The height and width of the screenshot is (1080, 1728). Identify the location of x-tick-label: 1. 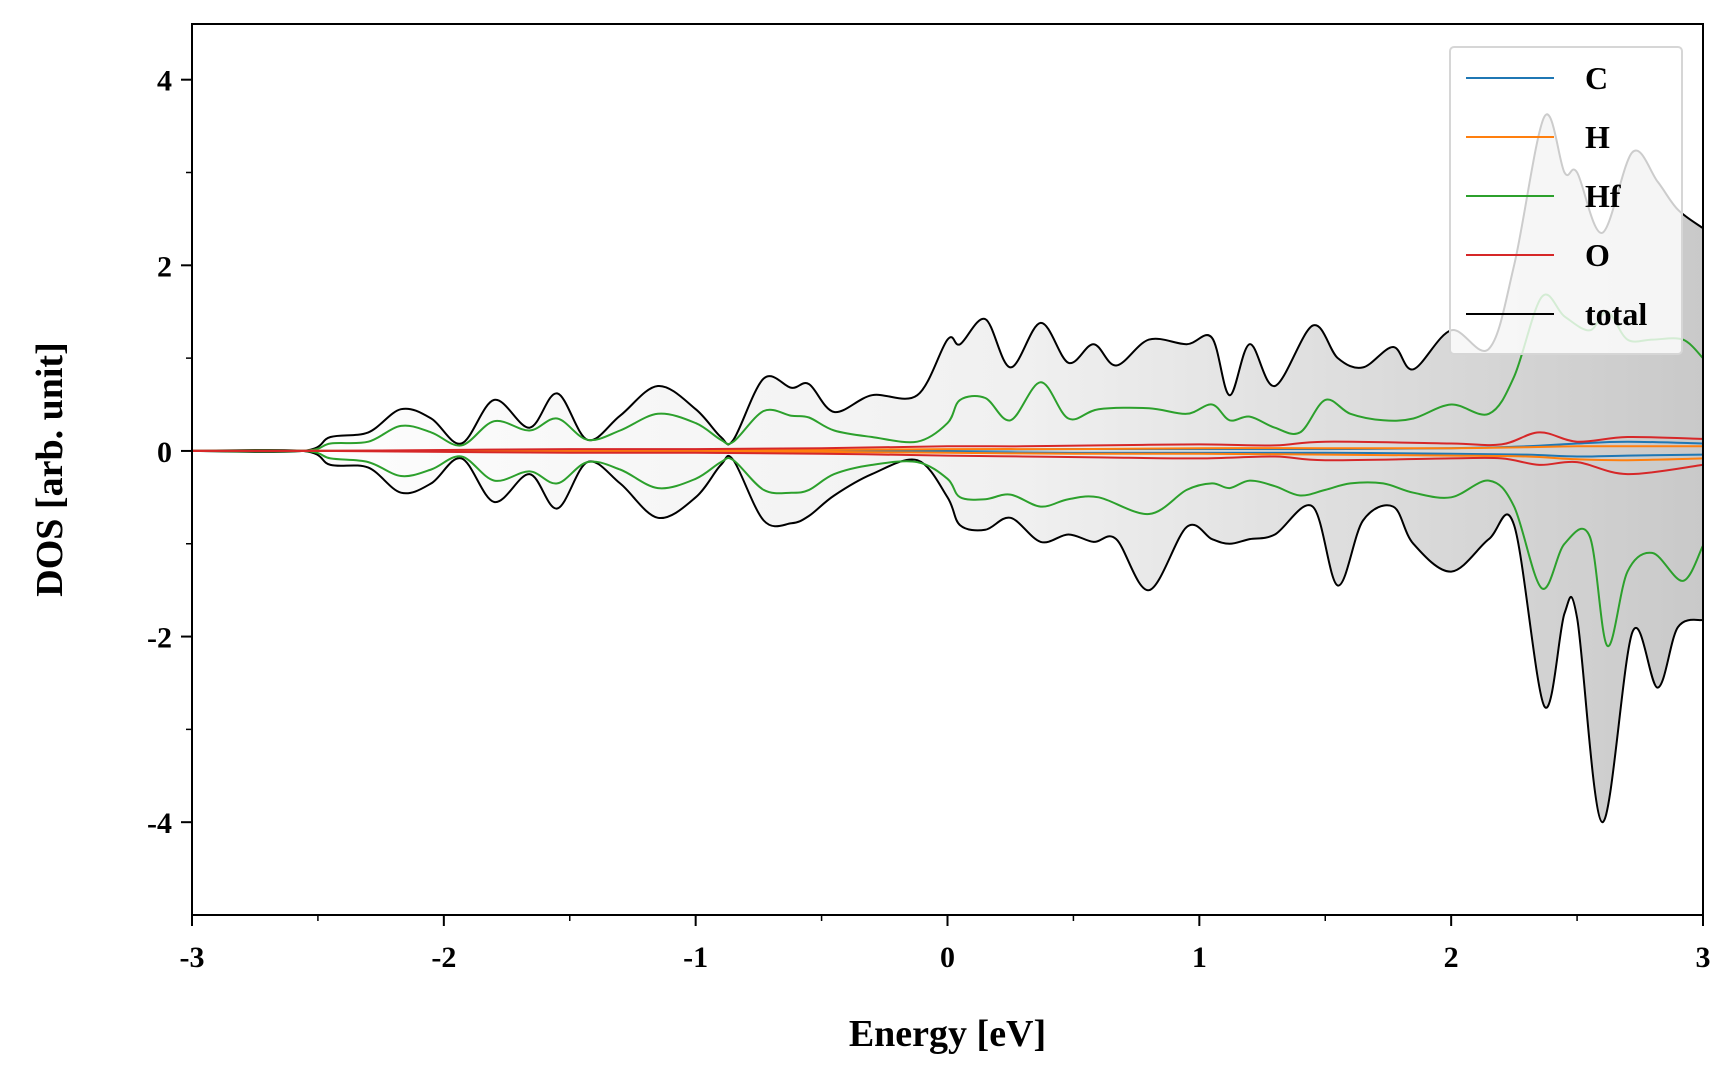
(1199, 957).